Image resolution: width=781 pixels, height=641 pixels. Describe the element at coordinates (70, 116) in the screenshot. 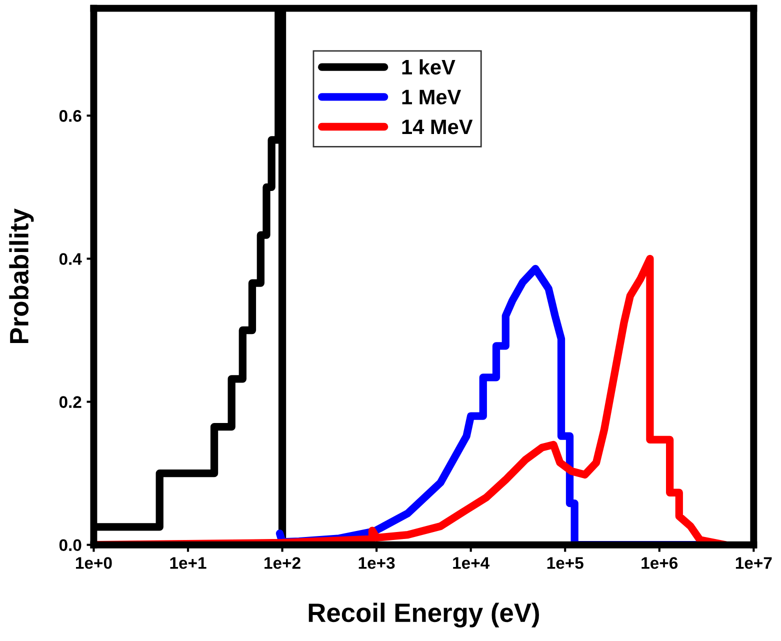

I see `y-tick-label: 0.6` at that location.